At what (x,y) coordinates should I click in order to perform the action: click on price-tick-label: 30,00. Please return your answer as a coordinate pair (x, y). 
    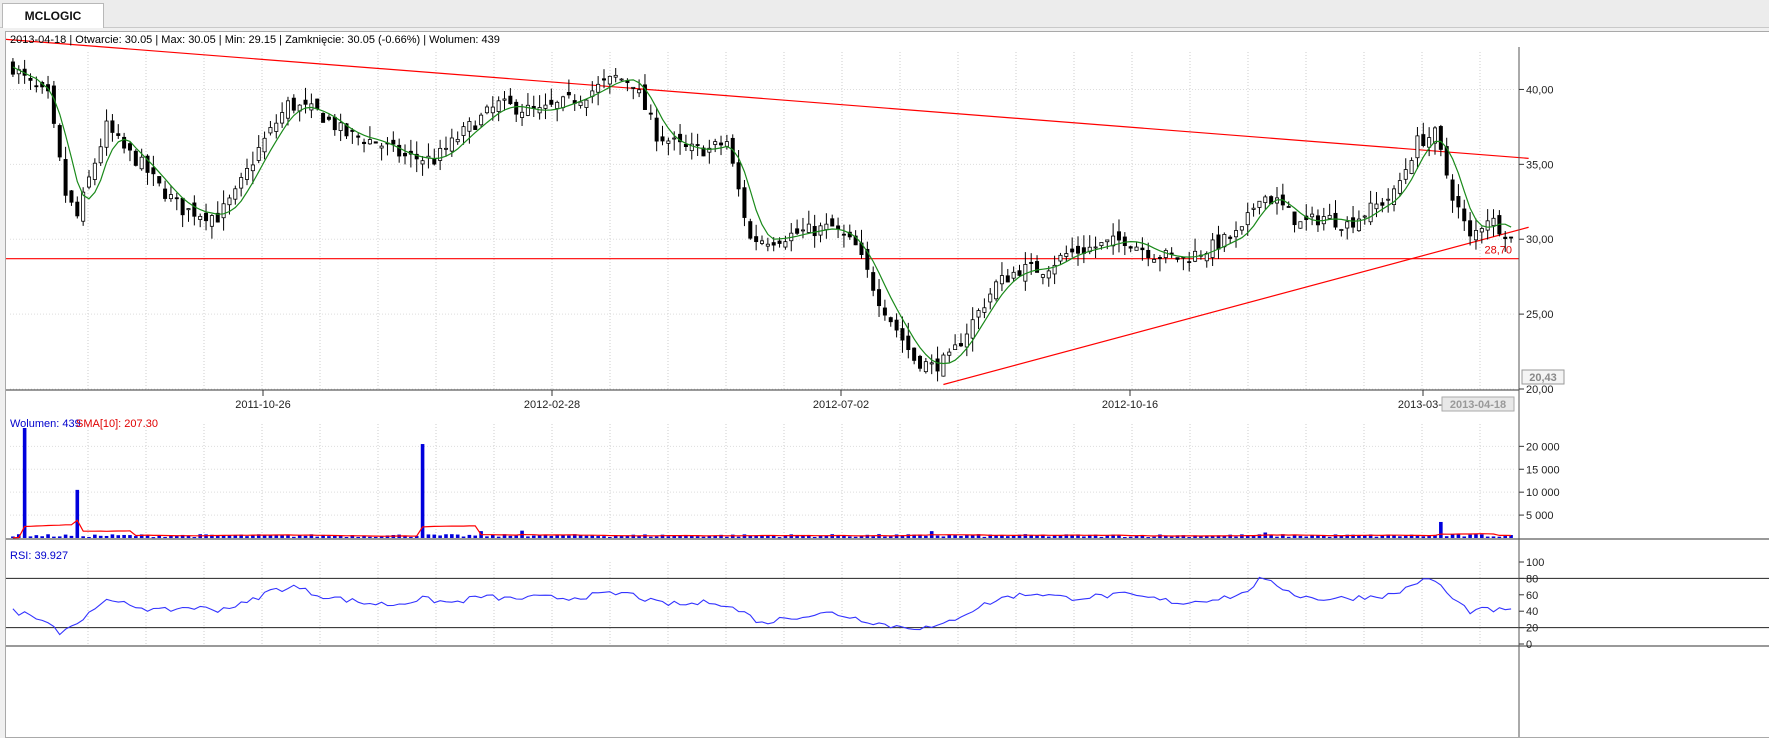
    Looking at the image, I should click on (1540, 240).